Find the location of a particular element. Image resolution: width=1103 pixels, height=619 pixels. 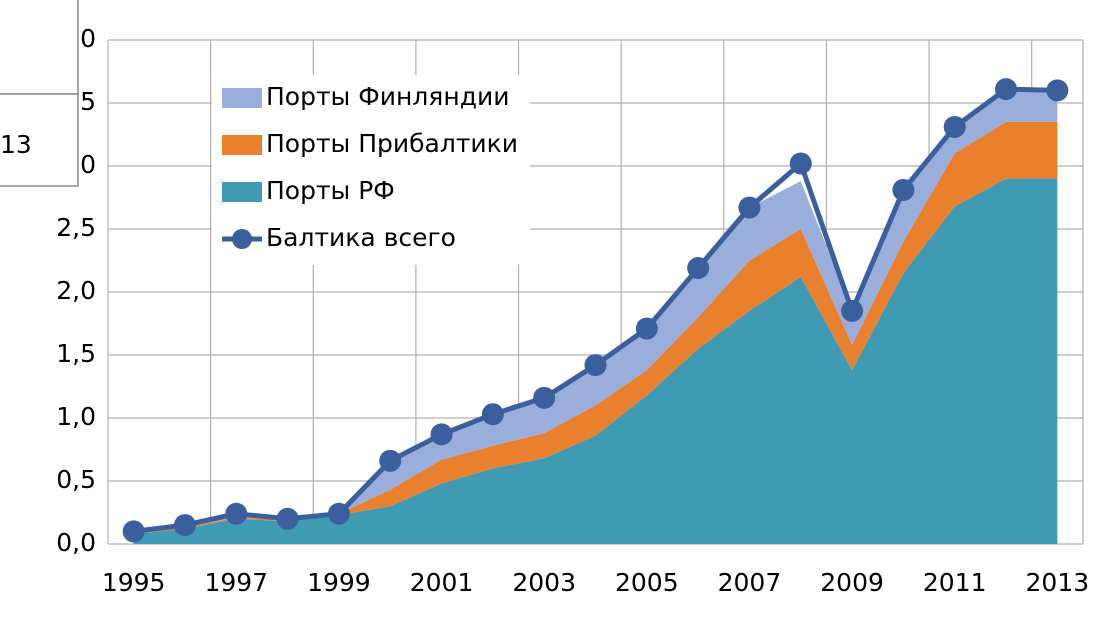

legend-marker is located at coordinates (242, 239).